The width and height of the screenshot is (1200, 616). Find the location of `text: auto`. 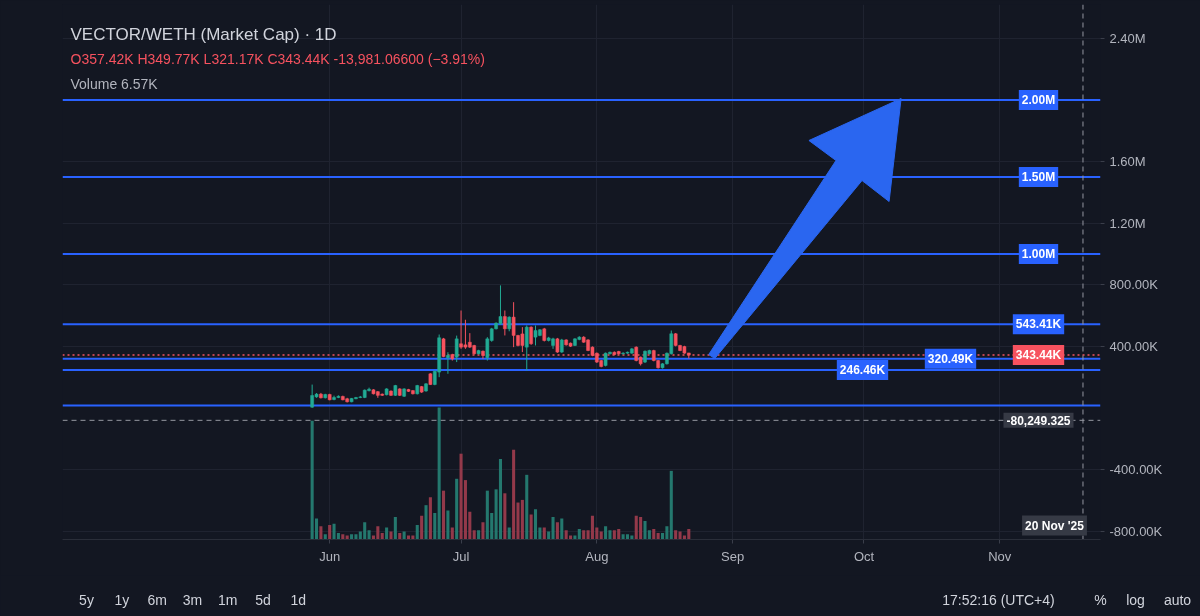

text: auto is located at coordinates (1177, 599).